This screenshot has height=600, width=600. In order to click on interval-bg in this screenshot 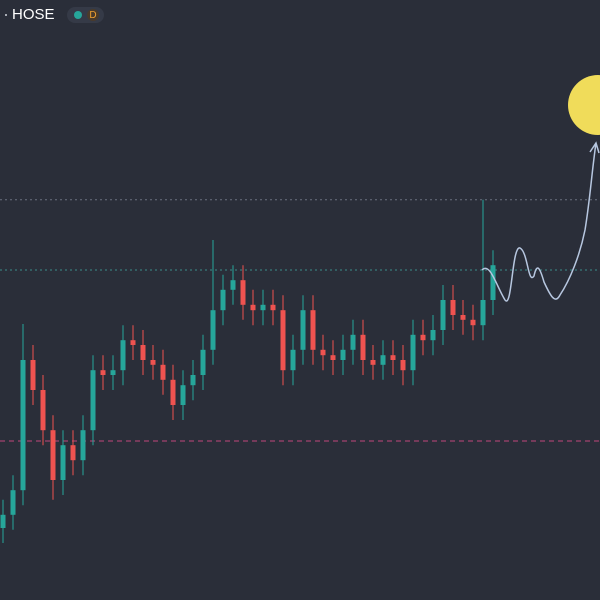, I will do `click(93, 15)`.